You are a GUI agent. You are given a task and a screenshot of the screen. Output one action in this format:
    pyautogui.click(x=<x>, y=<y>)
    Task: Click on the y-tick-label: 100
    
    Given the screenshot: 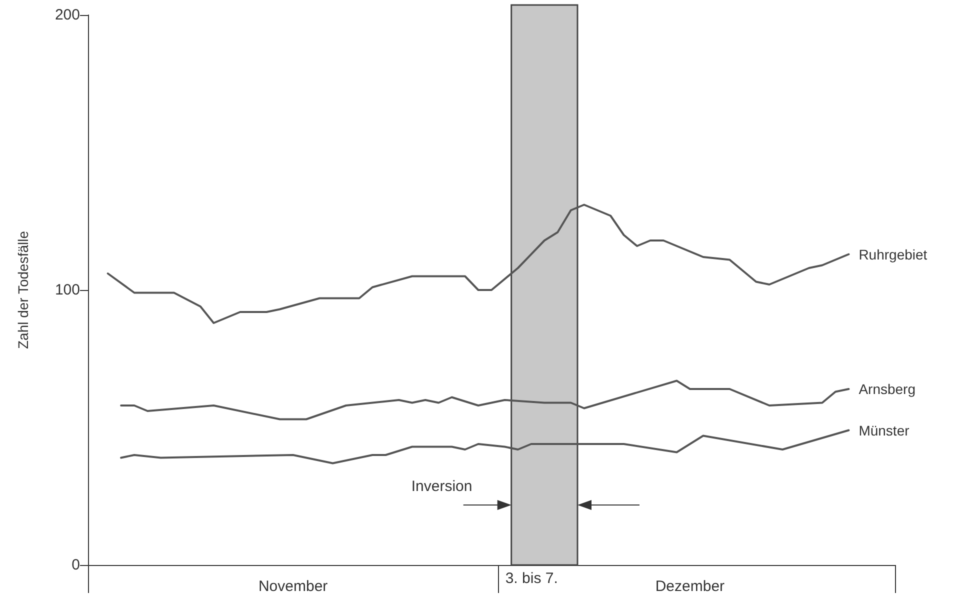 What is the action you would take?
    pyautogui.click(x=67, y=290)
    